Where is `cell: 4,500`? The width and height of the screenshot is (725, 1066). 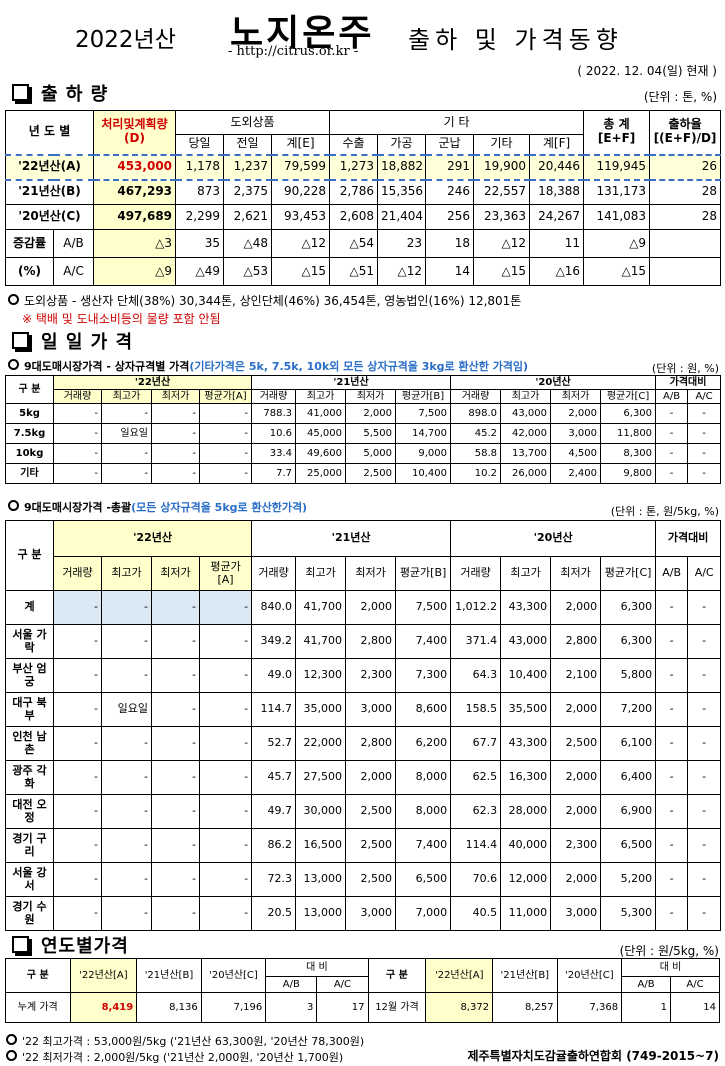 cell: 4,500 is located at coordinates (576, 453).